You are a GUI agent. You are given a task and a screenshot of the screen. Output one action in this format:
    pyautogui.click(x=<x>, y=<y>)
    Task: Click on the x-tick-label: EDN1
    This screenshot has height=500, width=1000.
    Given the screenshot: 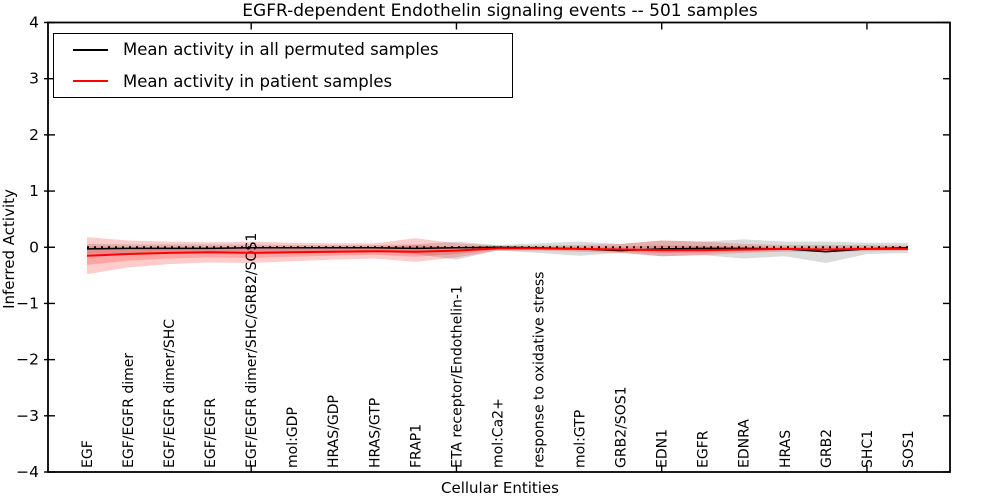 What is the action you would take?
    pyautogui.click(x=663, y=448)
    